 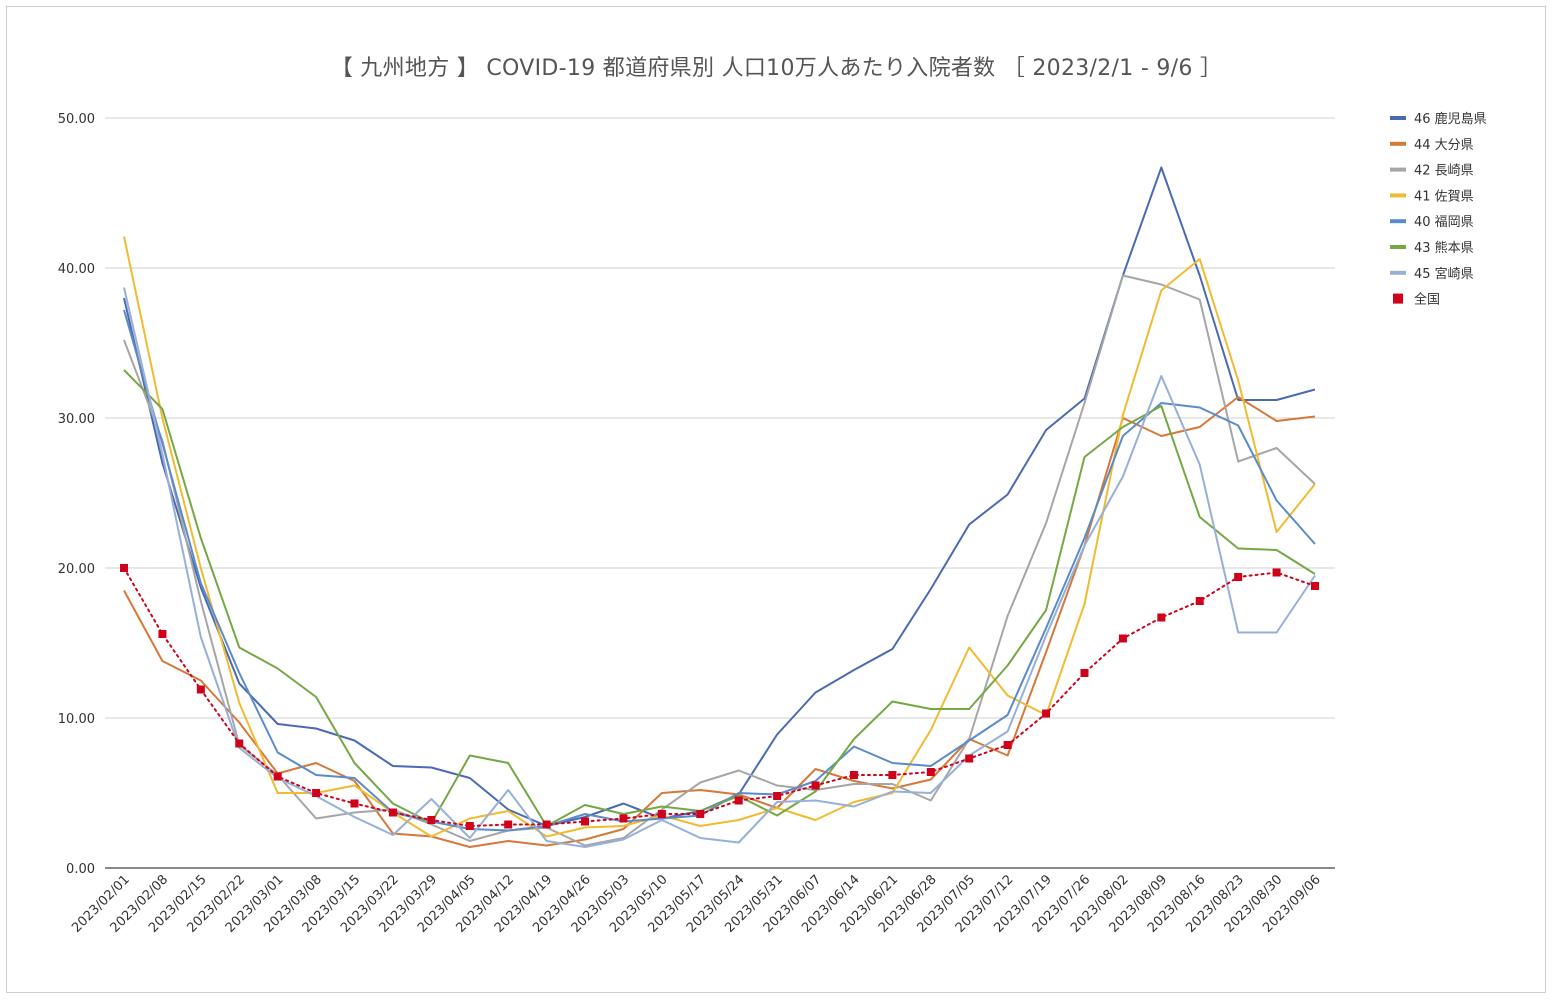 I want to click on y-axis-ticks: 0.00 10.00 20.00 30.00 40.00 50.00, so click(x=76, y=494).